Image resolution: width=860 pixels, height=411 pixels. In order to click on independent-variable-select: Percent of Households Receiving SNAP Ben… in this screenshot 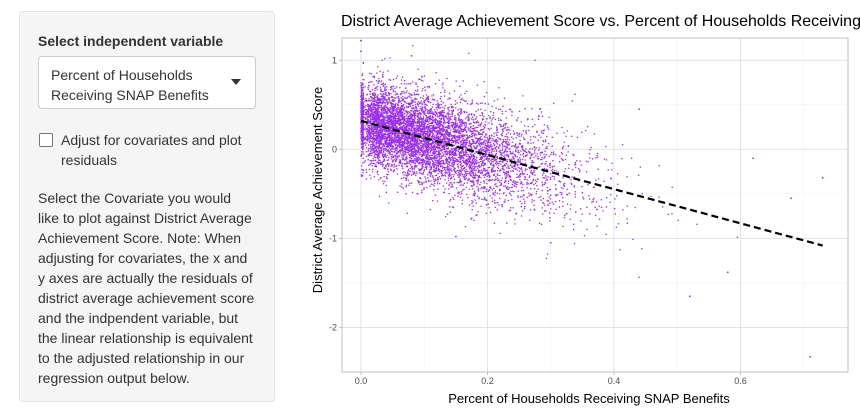, I will do `click(147, 82)`.